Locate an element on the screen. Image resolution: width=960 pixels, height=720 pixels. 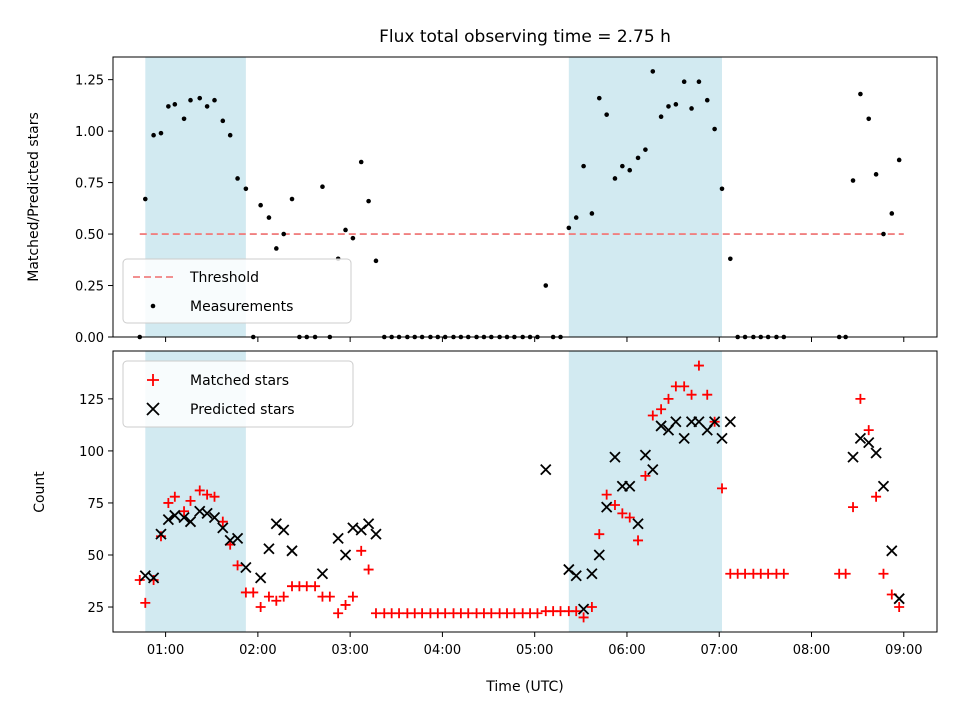
bottom-xtick-label-8: 09:00 is located at coordinates (903, 650).